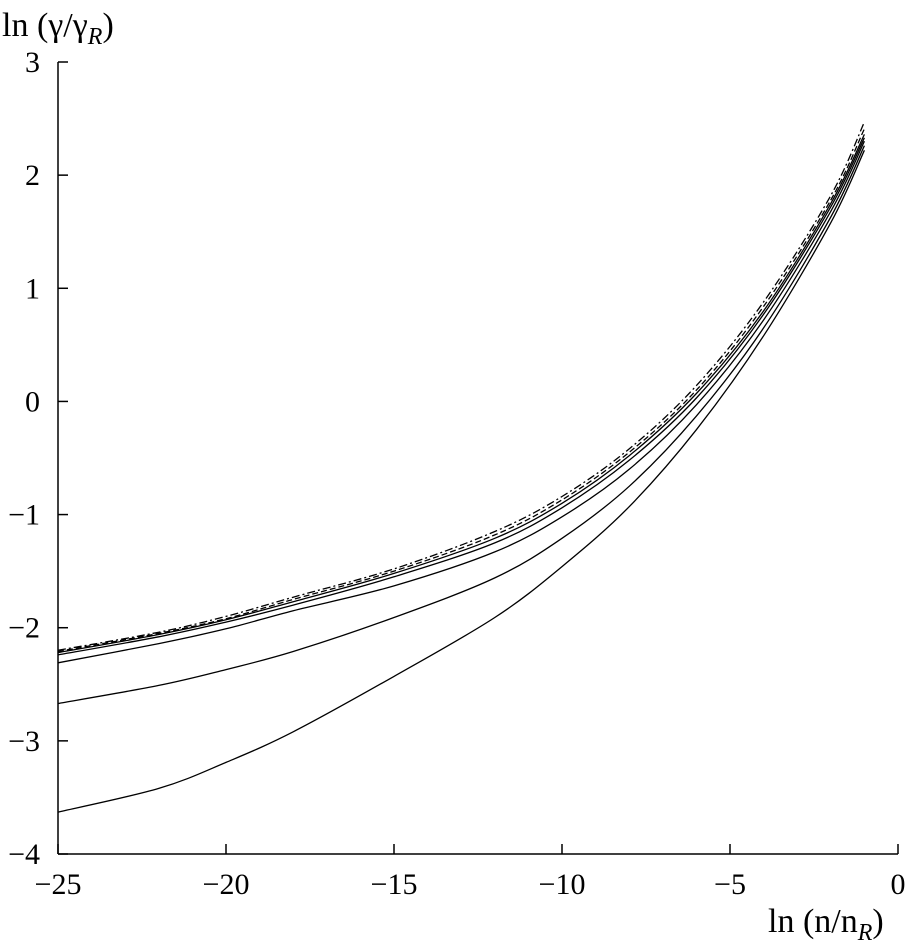  Describe the element at coordinates (24, 741) in the screenshot. I see `y-tick-label: −3` at that location.